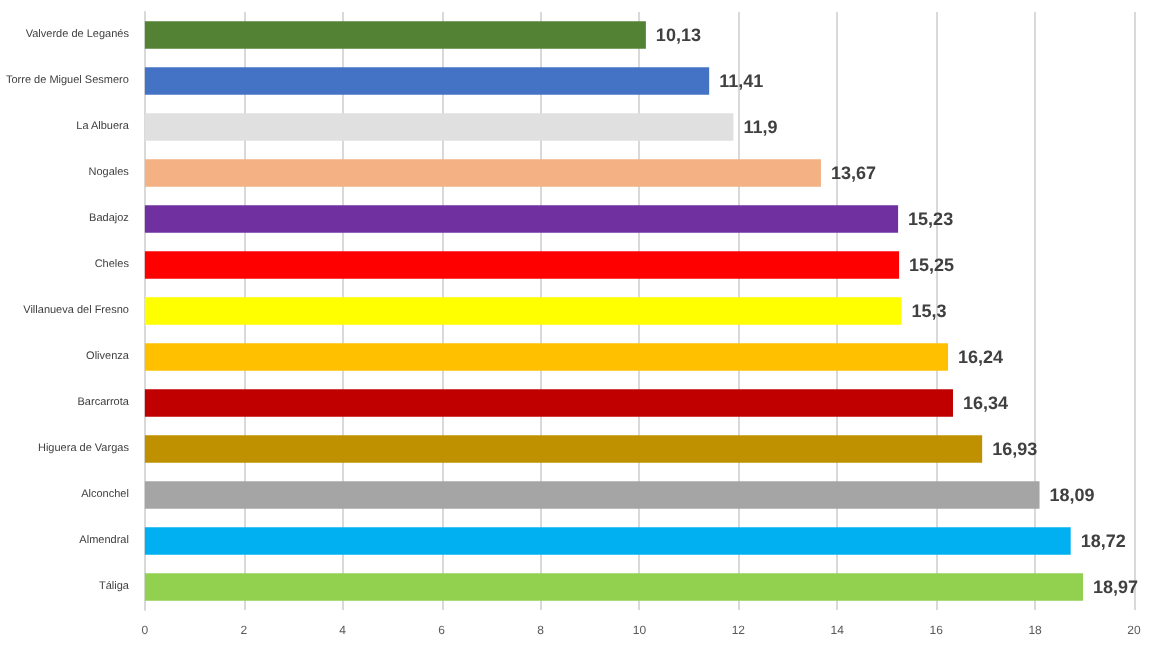 The height and width of the screenshot is (646, 1150). What do you see at coordinates (929, 311) in the screenshot?
I see `data-label: 15,3` at bounding box center [929, 311].